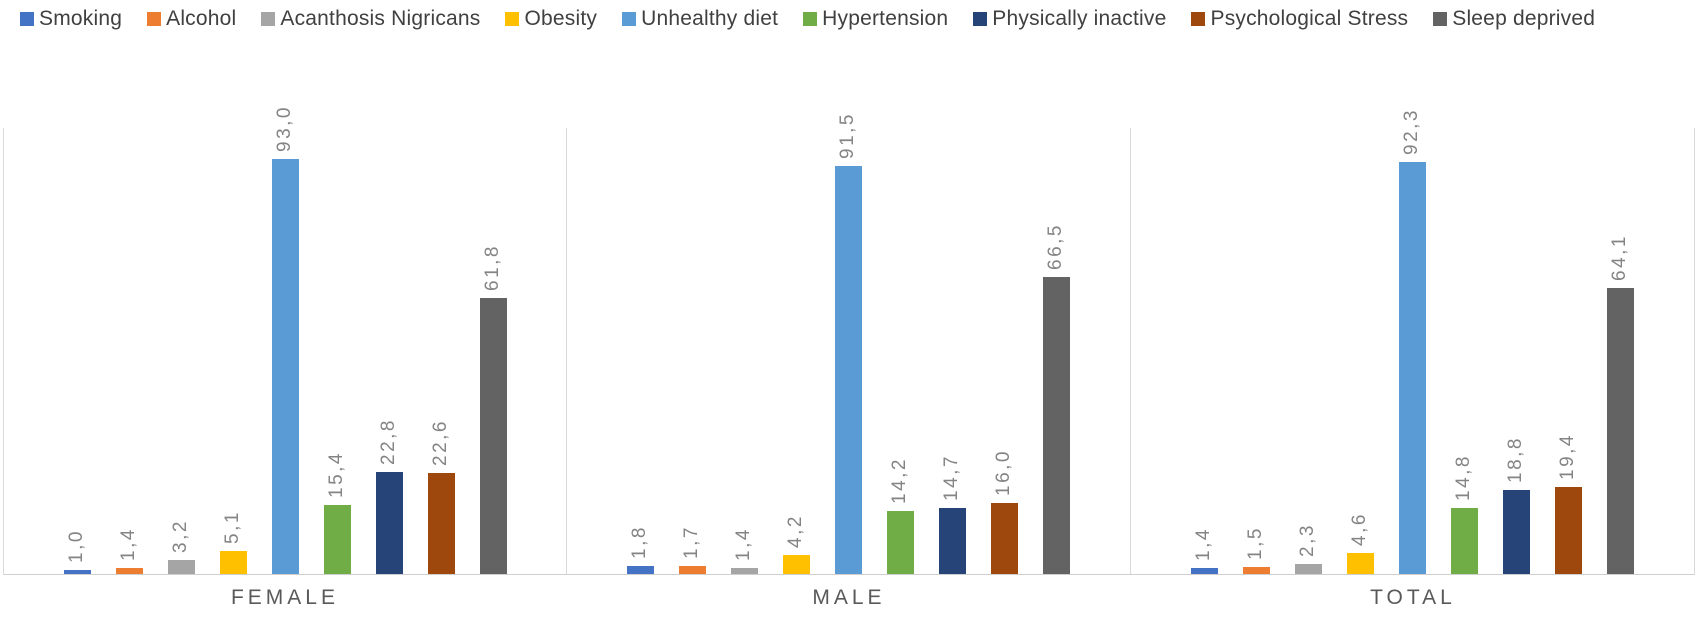 Image resolution: width=1701 pixels, height=621 pixels. I want to click on value-label: 2,3, so click(1308, 539).